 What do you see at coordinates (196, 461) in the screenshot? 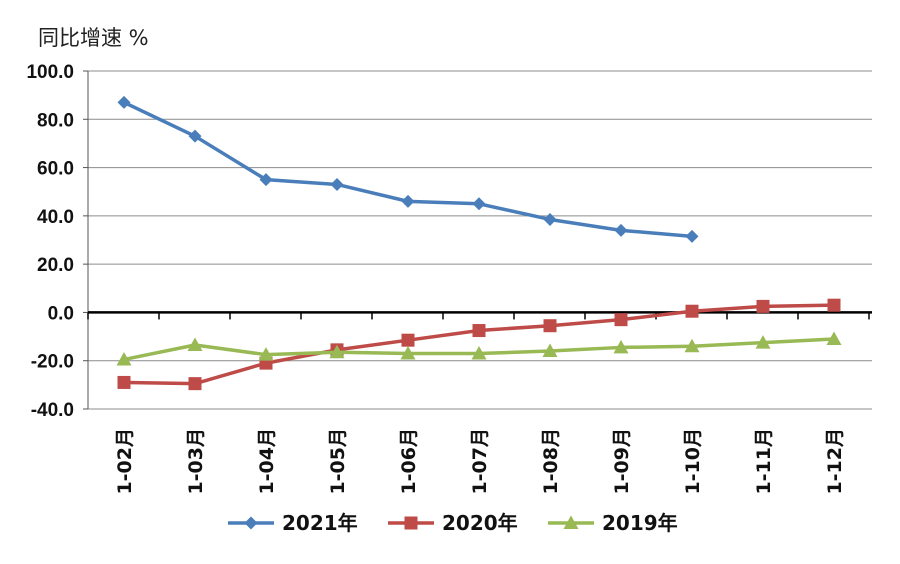
I see `x-tick-label: 1-03月` at bounding box center [196, 461].